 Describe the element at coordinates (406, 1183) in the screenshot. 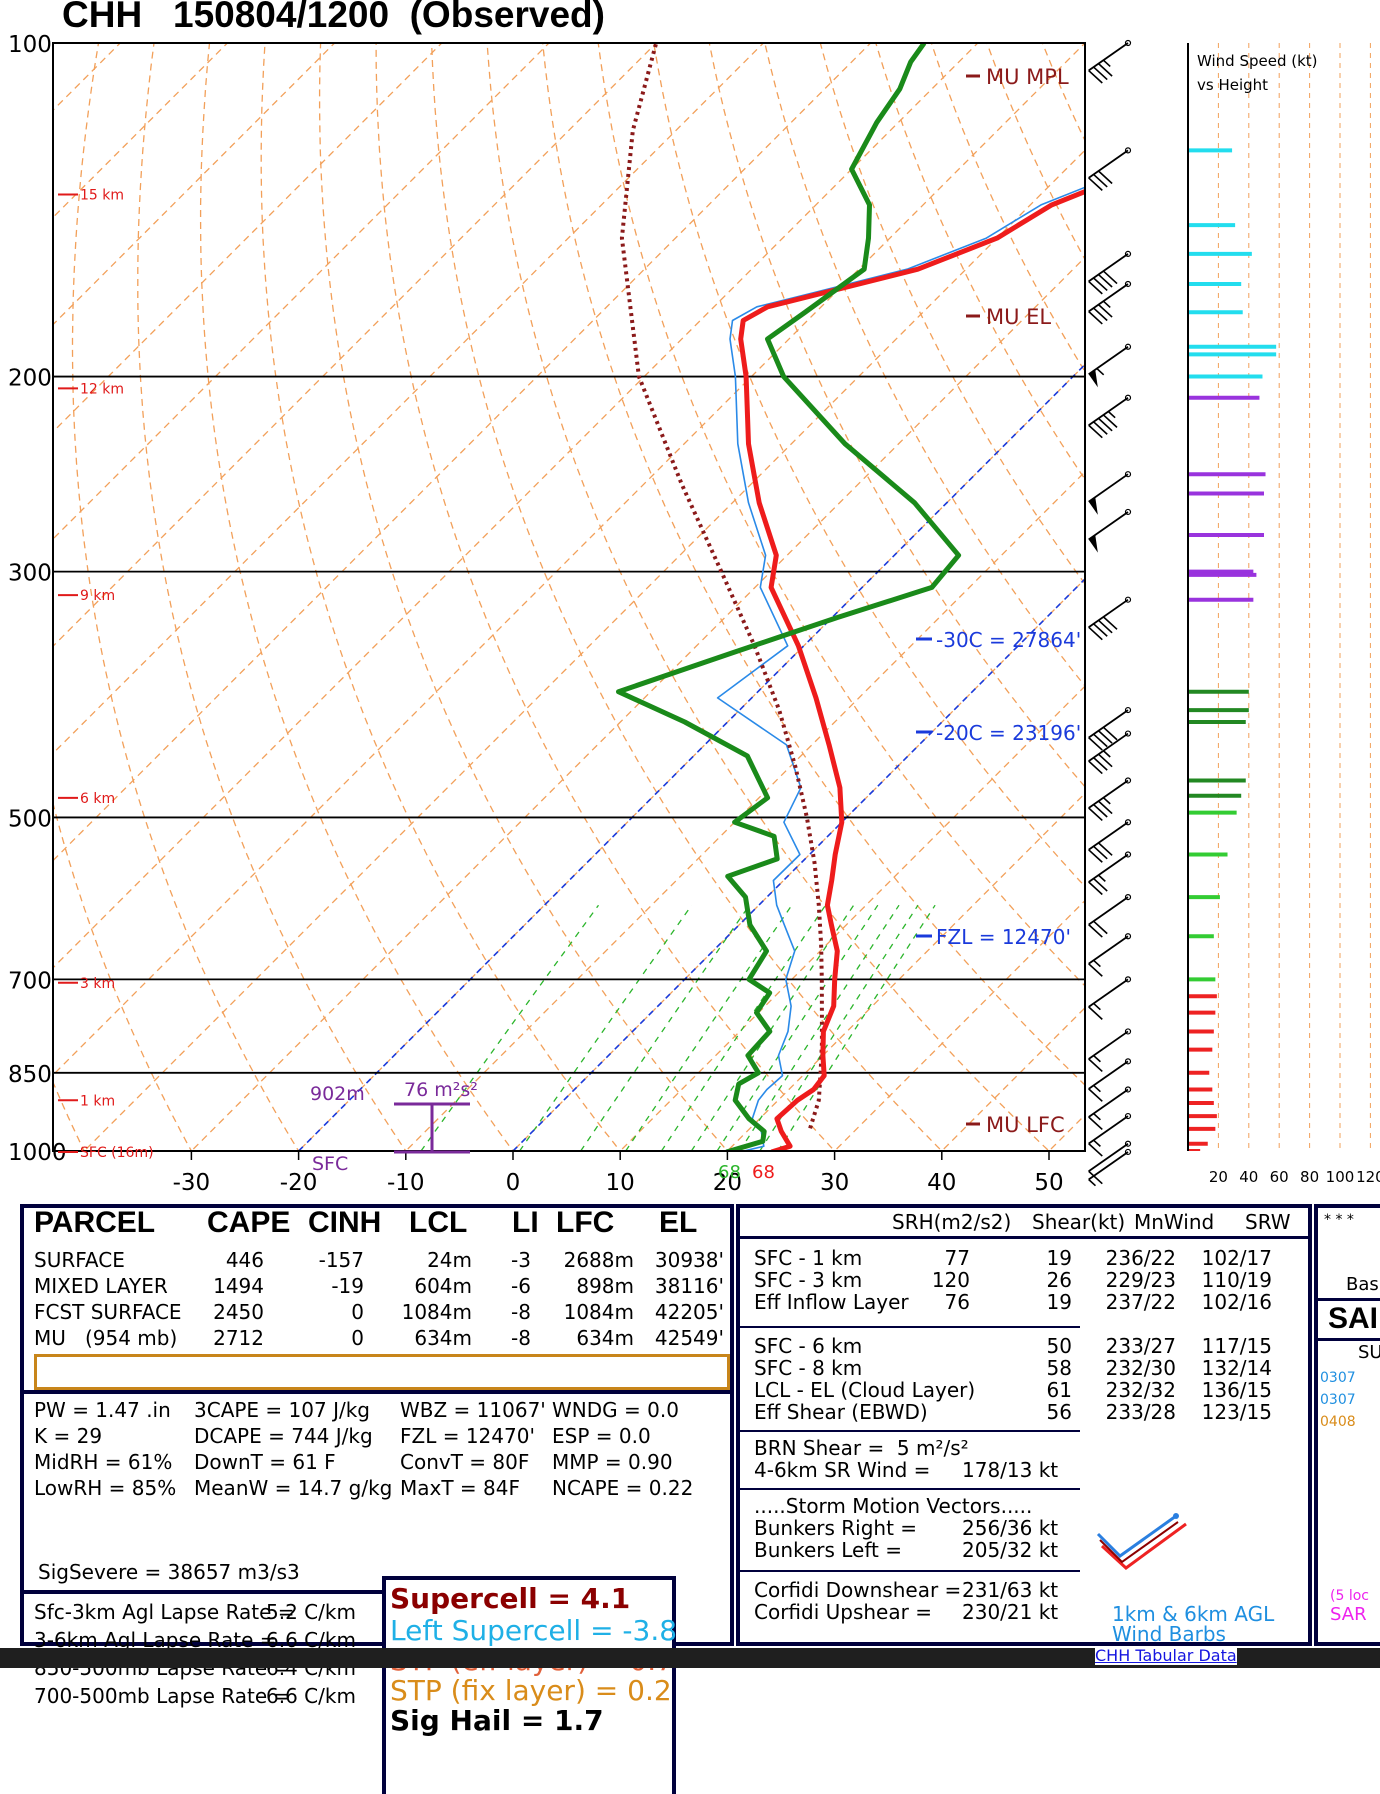

I see `temp-label: -10` at that location.